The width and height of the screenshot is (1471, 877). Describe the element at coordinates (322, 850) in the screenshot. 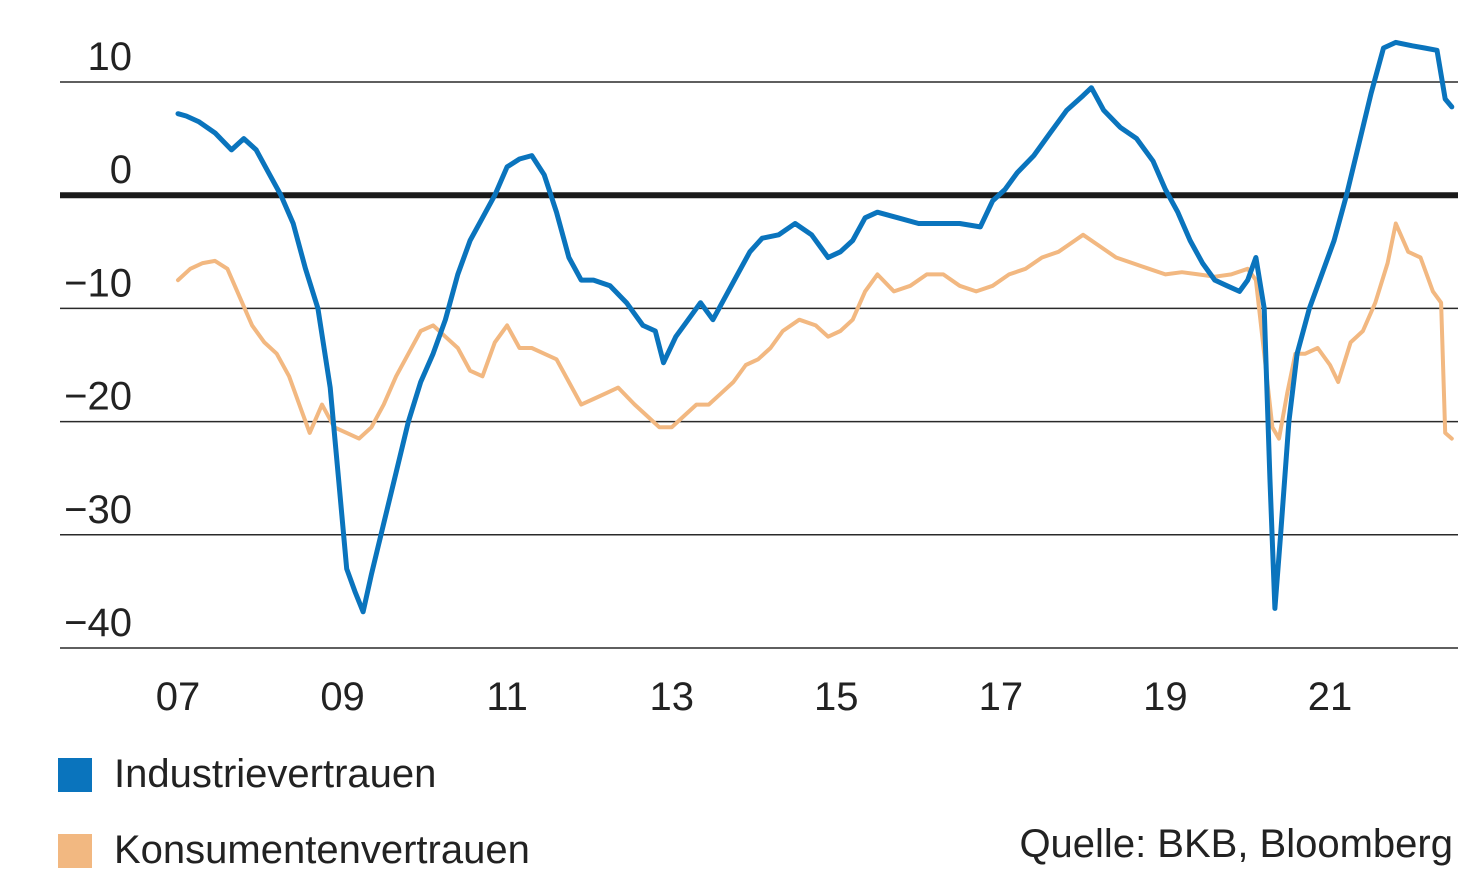

I see `legend-label-konsumentenvertrauen: Konsumentenvertrauen` at that location.